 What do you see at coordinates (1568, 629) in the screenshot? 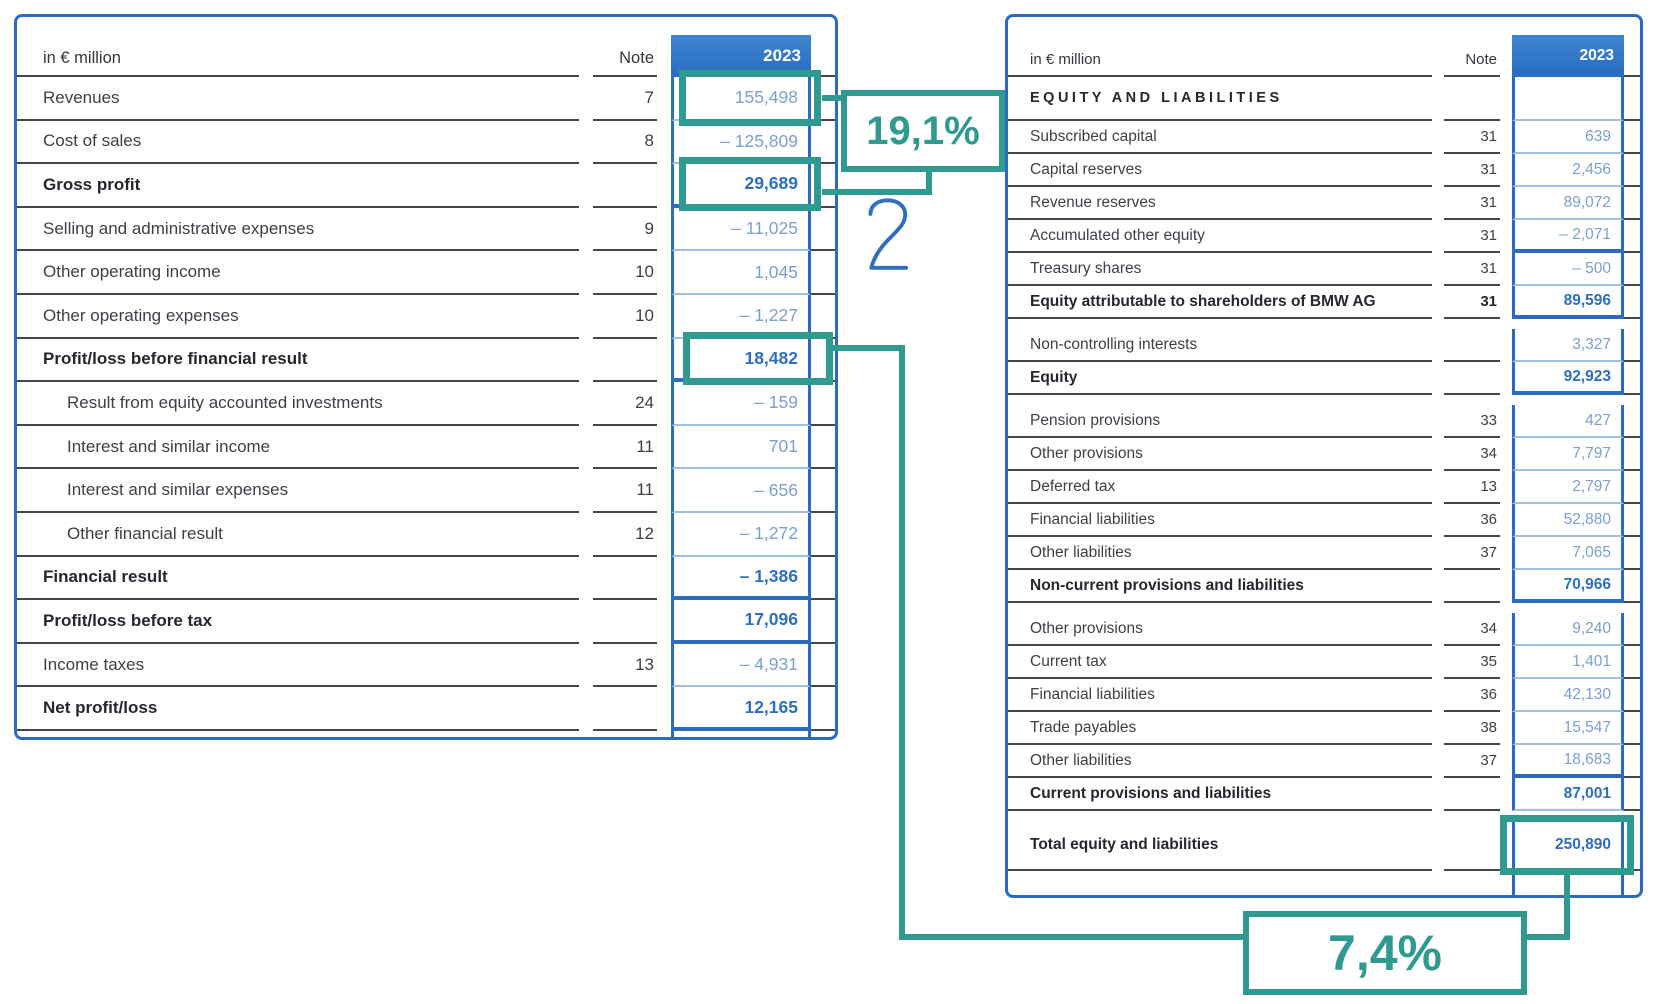
I see `row-value: 9,240` at bounding box center [1568, 629].